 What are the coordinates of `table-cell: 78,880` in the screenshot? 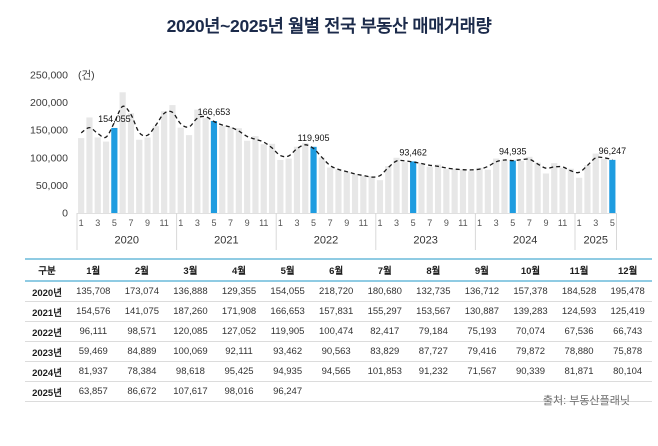 It's located at (579, 351).